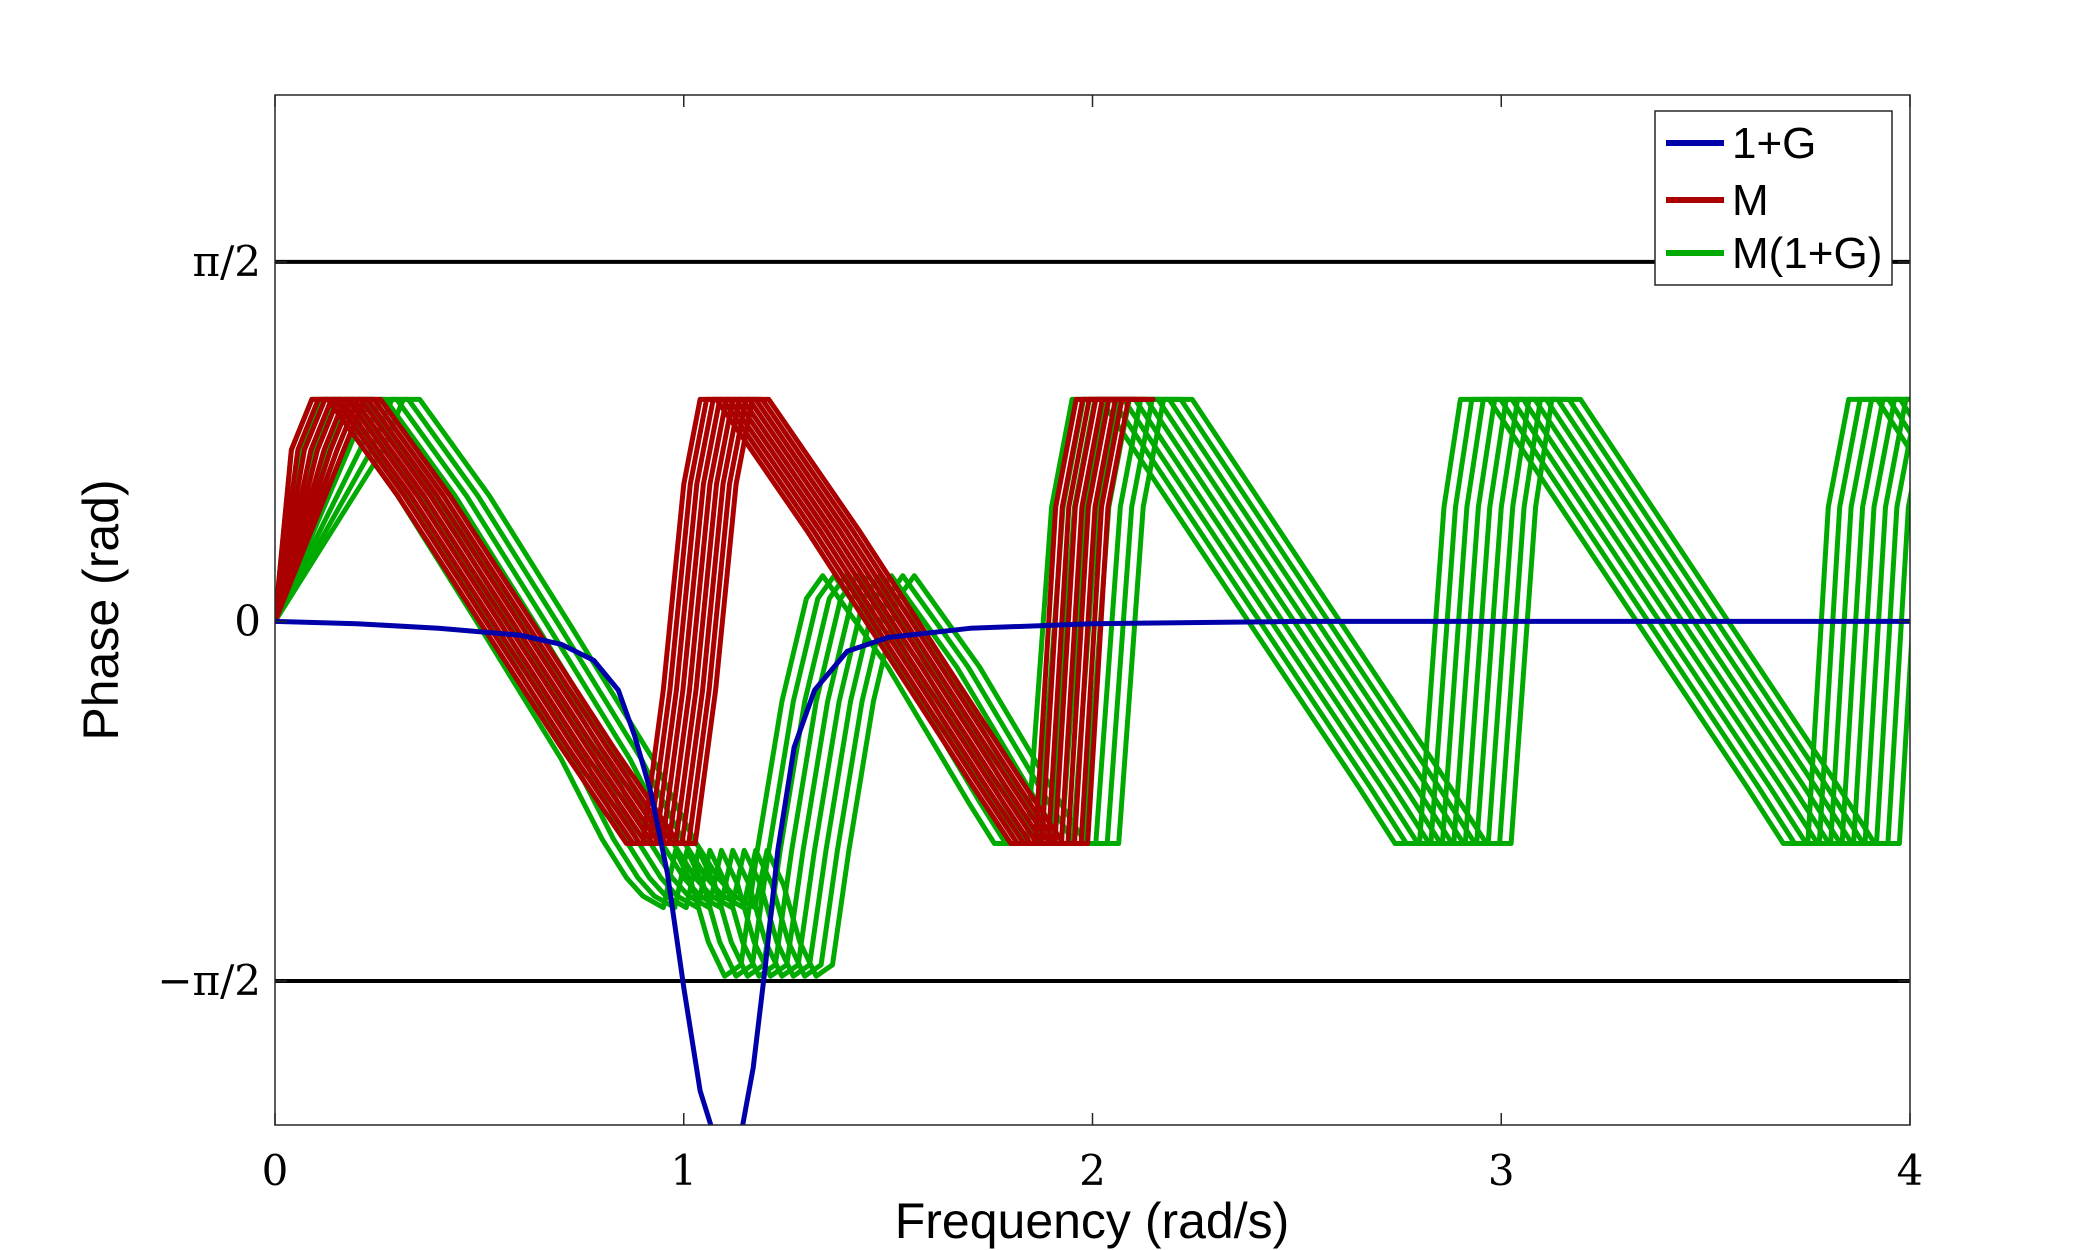 The image size is (2083, 1250). I want to click on x-tick-label: 2, so click(1092, 1170).